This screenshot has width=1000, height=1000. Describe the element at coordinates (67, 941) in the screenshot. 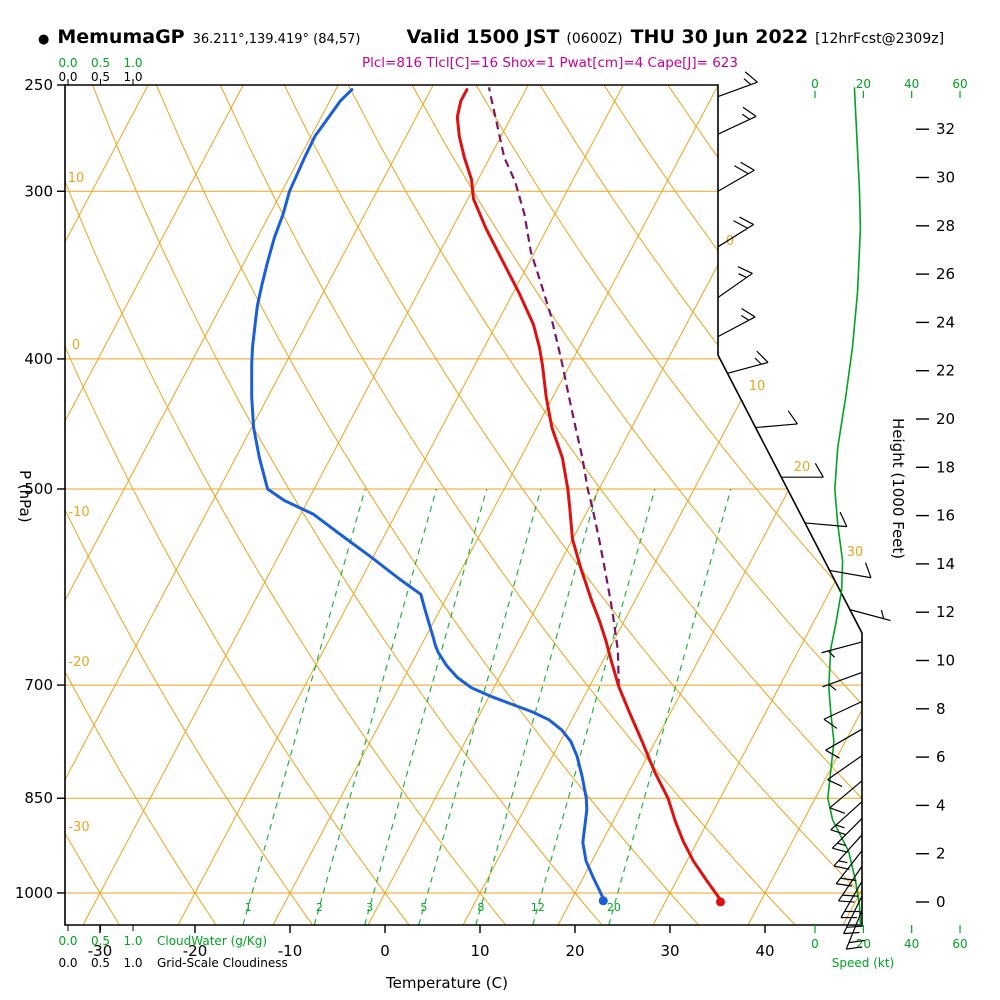

I see `cloudwater-scale-label-bottom: 0.0` at that location.